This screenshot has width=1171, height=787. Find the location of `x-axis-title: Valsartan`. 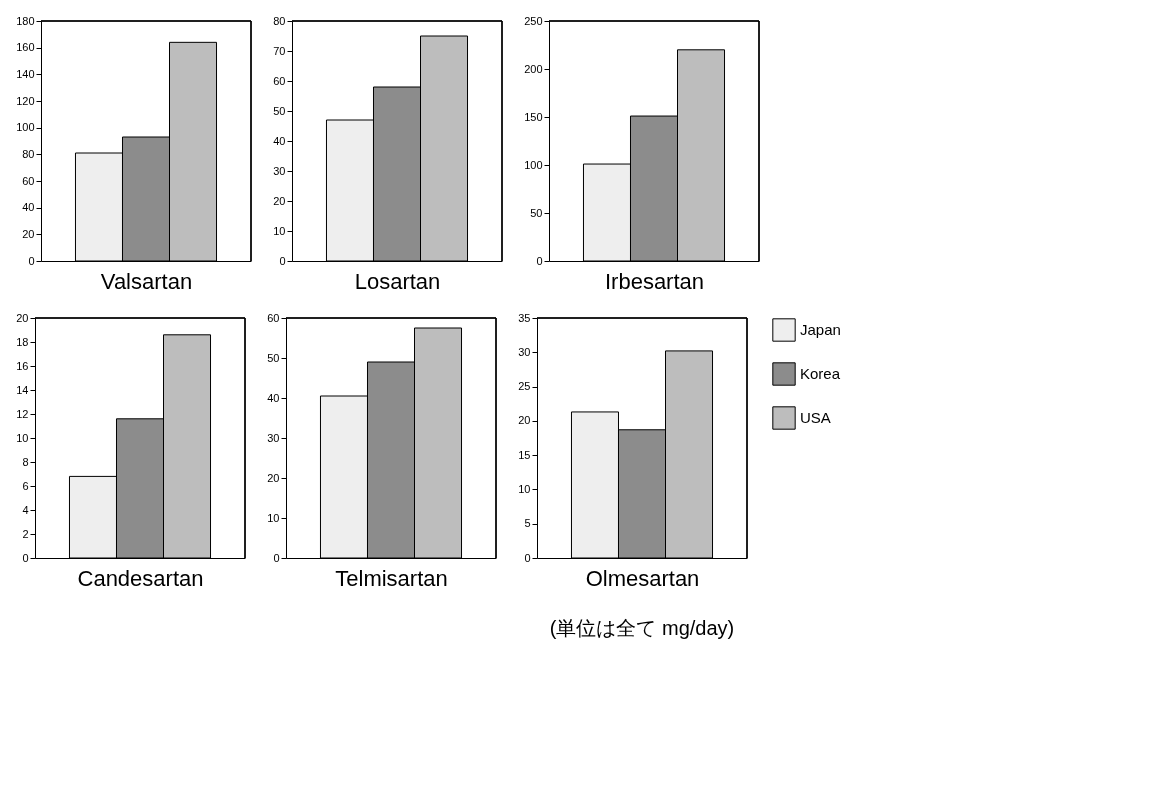

x-axis-title: Valsartan is located at coordinates (146, 281).